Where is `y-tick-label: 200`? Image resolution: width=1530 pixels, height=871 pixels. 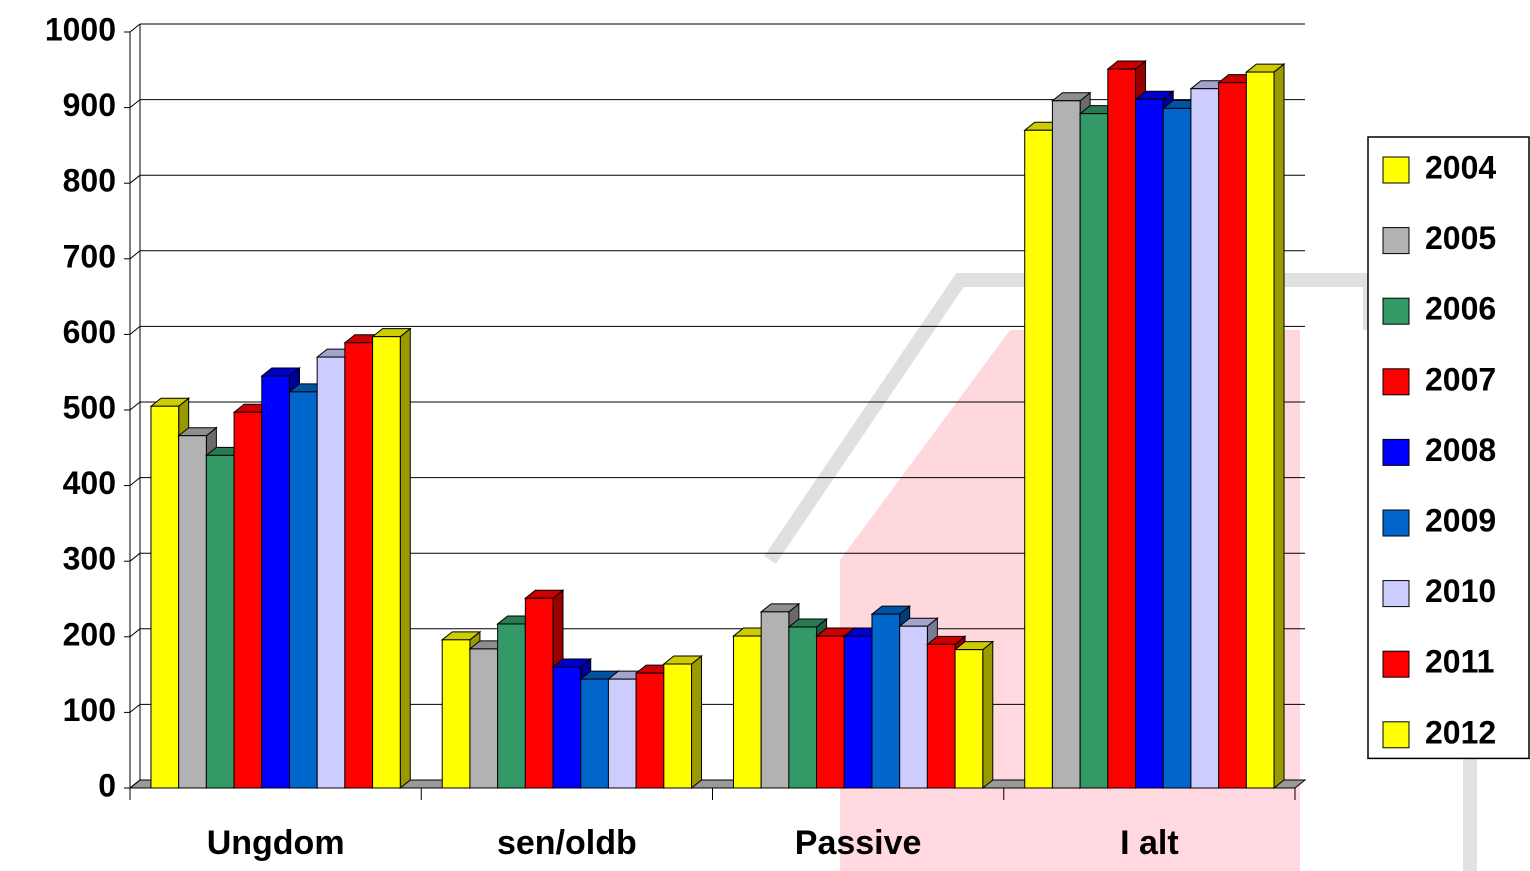
y-tick-label: 200 is located at coordinates (89, 634).